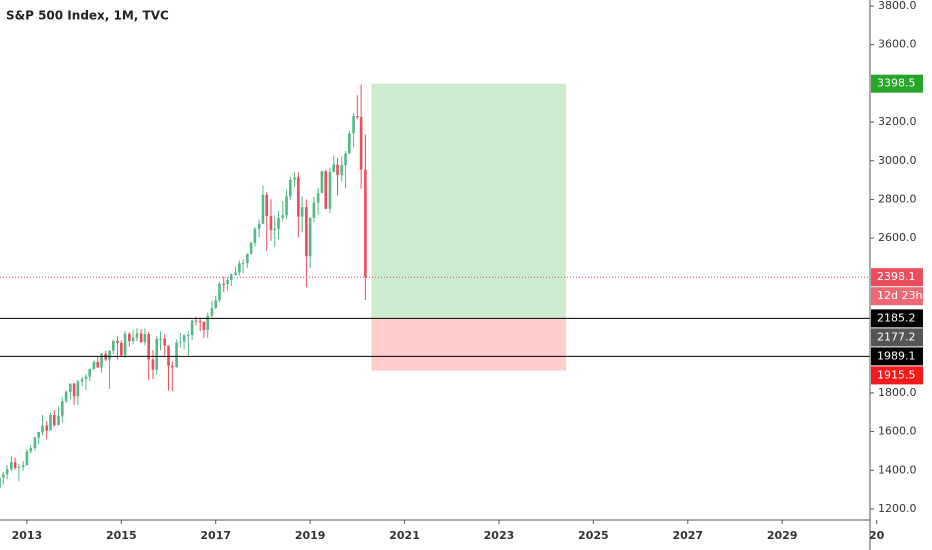  What do you see at coordinates (782, 535) in the screenshot?
I see `x-tick-label: 2029` at bounding box center [782, 535].